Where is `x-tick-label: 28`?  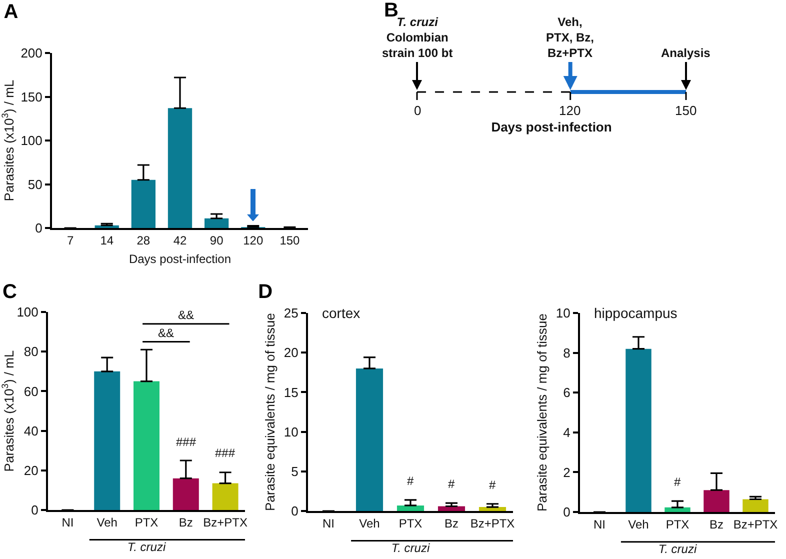 x-tick-label: 28 is located at coordinates (143, 240).